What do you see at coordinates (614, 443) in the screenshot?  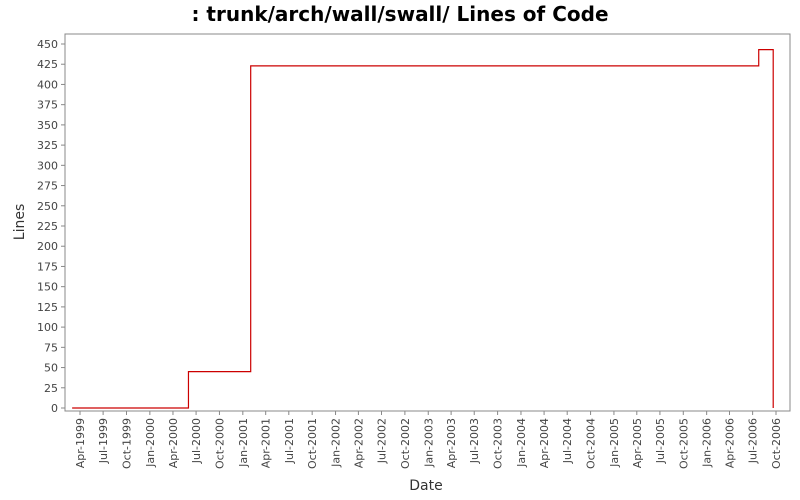 I see `x-tick-label: Jan-2005` at bounding box center [614, 443].